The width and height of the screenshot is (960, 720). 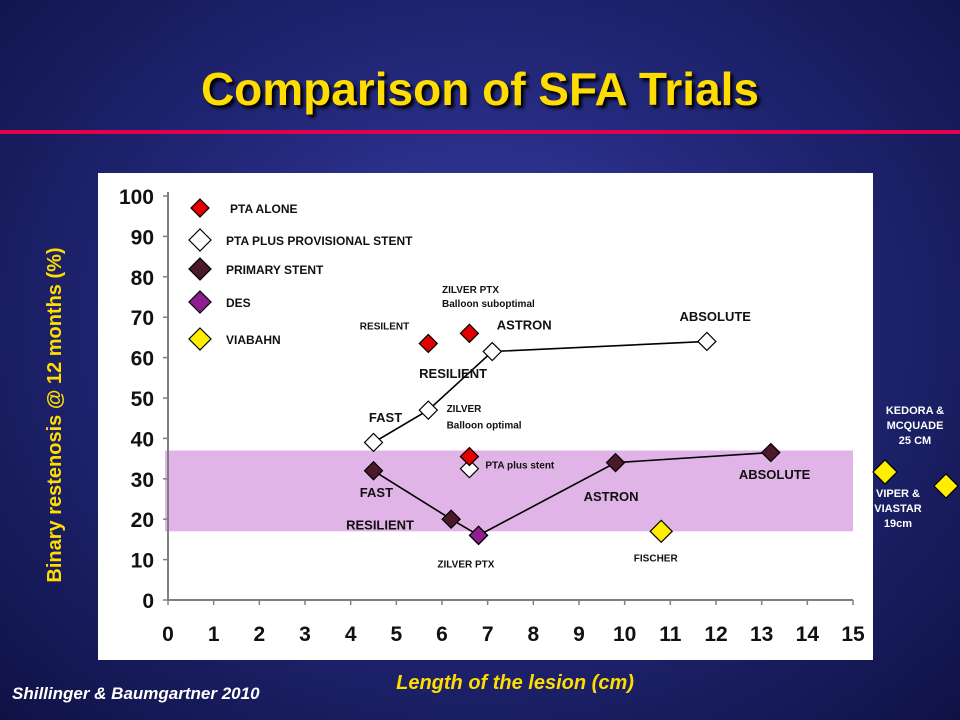 I want to click on data-point-des, so click(x=478, y=535).